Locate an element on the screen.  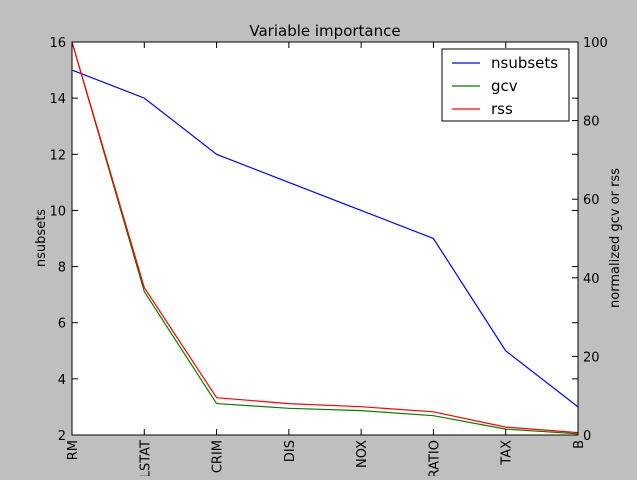
y-tick-label-right: 20 is located at coordinates (591, 357).